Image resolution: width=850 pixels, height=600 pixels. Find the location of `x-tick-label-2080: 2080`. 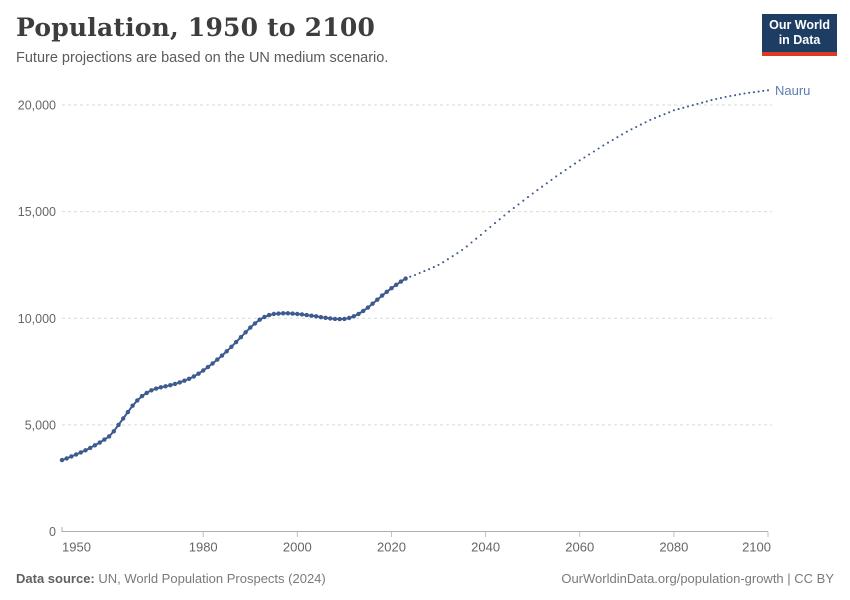

x-tick-label-2080: 2080 is located at coordinates (673, 547).